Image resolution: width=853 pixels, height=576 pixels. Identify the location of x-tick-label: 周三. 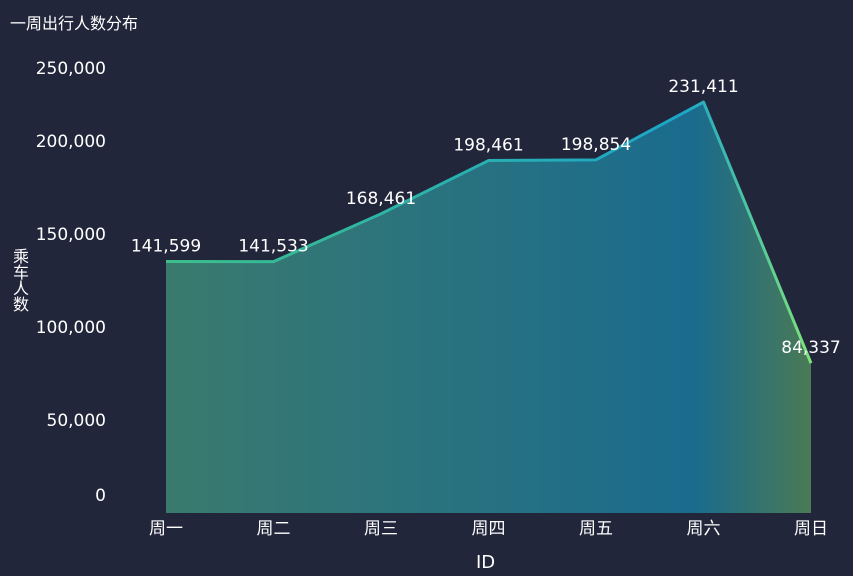
(381, 529).